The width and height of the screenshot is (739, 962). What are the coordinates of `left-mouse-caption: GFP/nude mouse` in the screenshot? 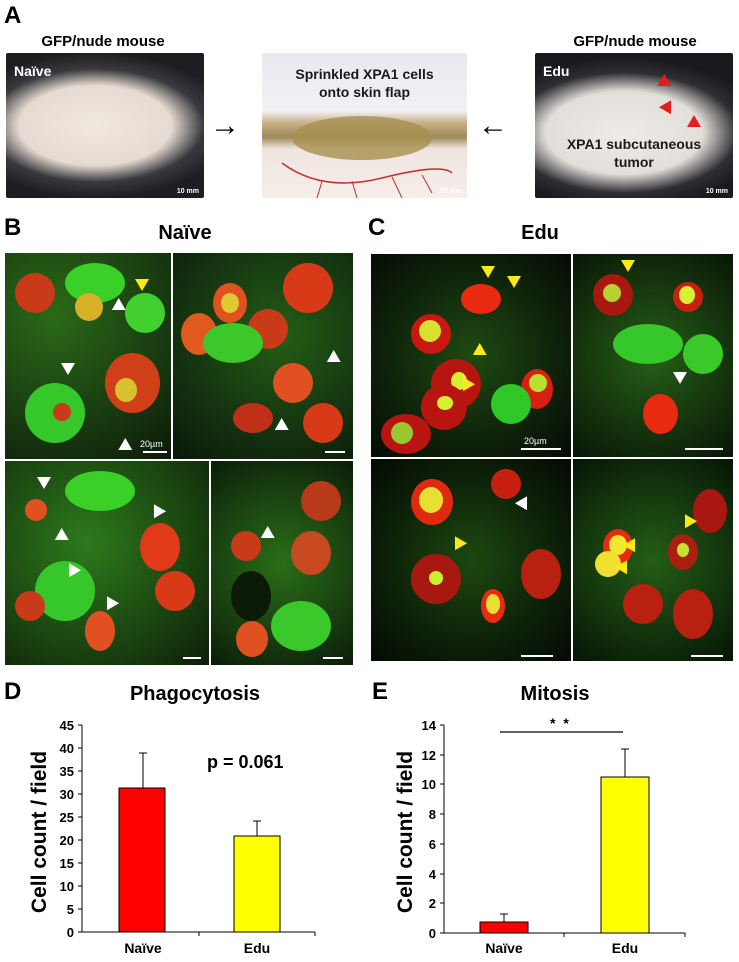 It's located at (103, 41).